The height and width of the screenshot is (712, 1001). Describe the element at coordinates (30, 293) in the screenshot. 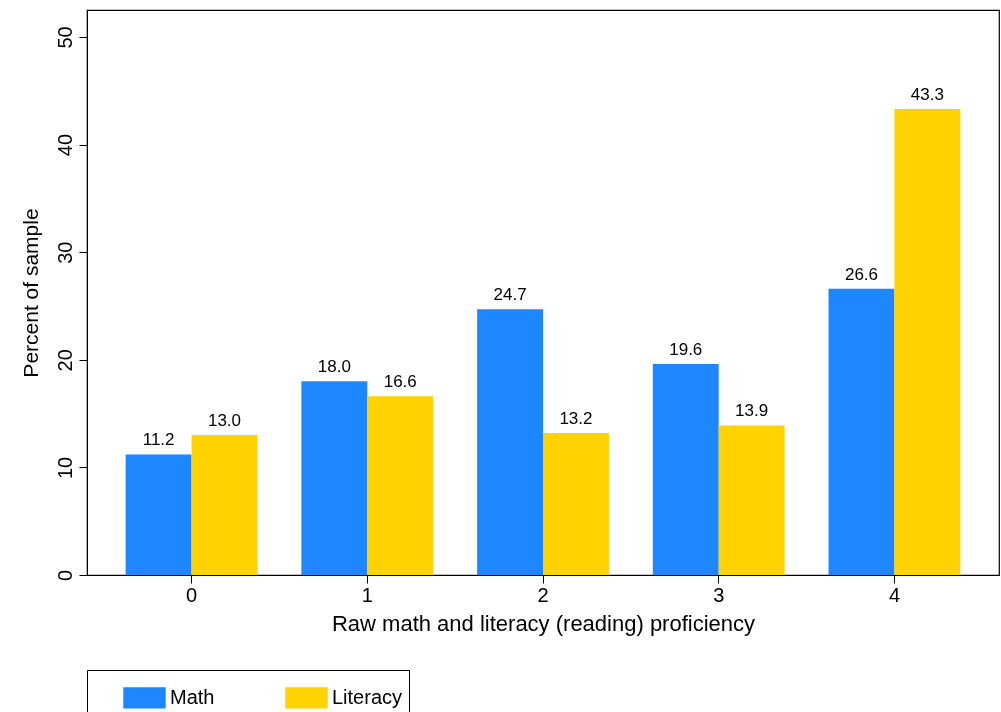

I see `y-axis-title: Percent of sample` at that location.